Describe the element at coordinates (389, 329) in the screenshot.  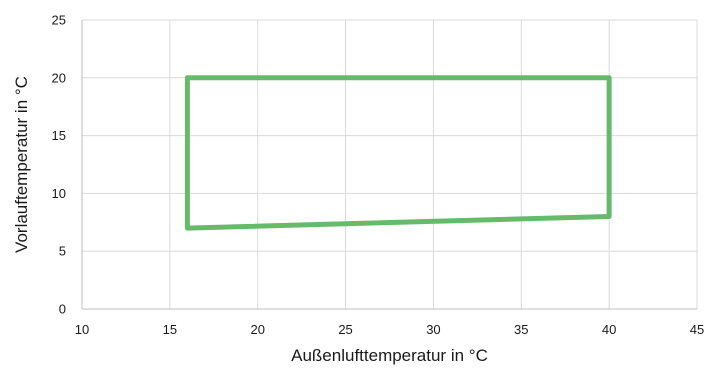
I see `x-tick-labels: 10 15 20 25 30 35 40 45` at that location.